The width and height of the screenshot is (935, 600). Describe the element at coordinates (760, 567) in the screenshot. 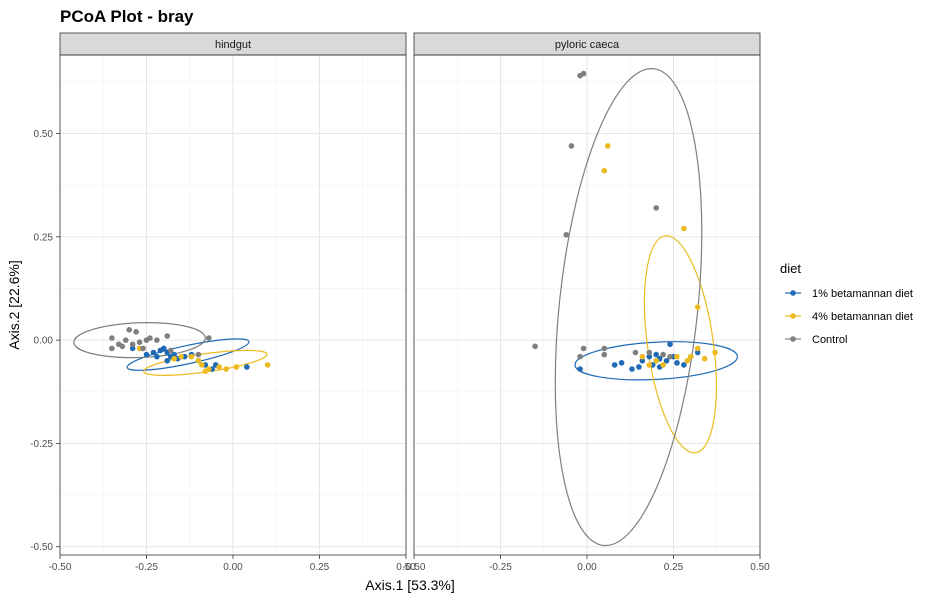

I see `x-tick-label: 0.50` at that location.